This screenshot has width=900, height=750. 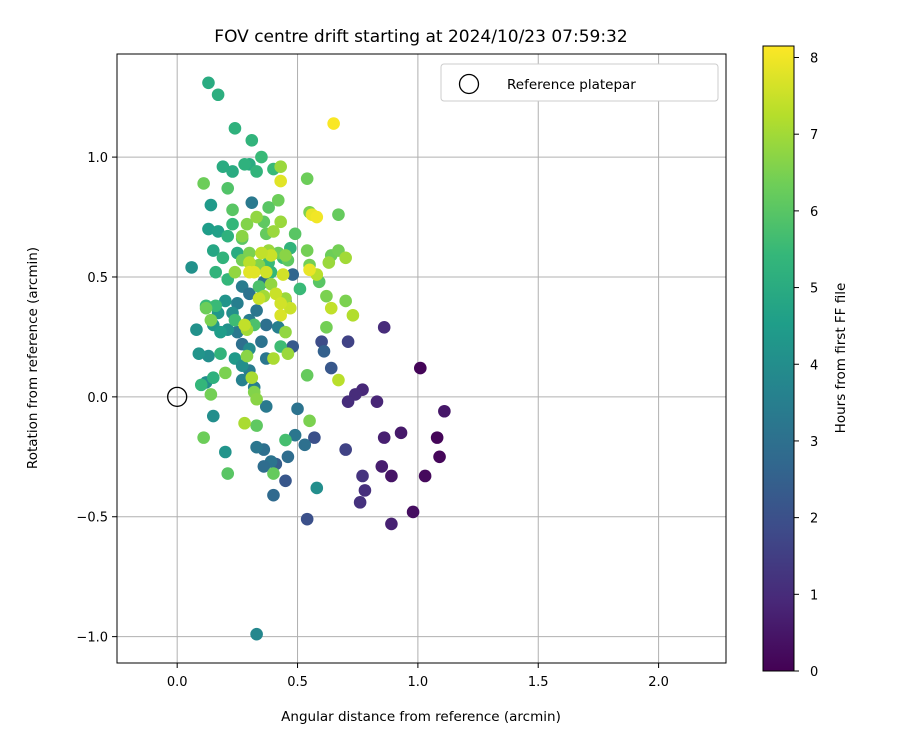 I want to click on legend: Reference platepar, so click(x=579, y=82).